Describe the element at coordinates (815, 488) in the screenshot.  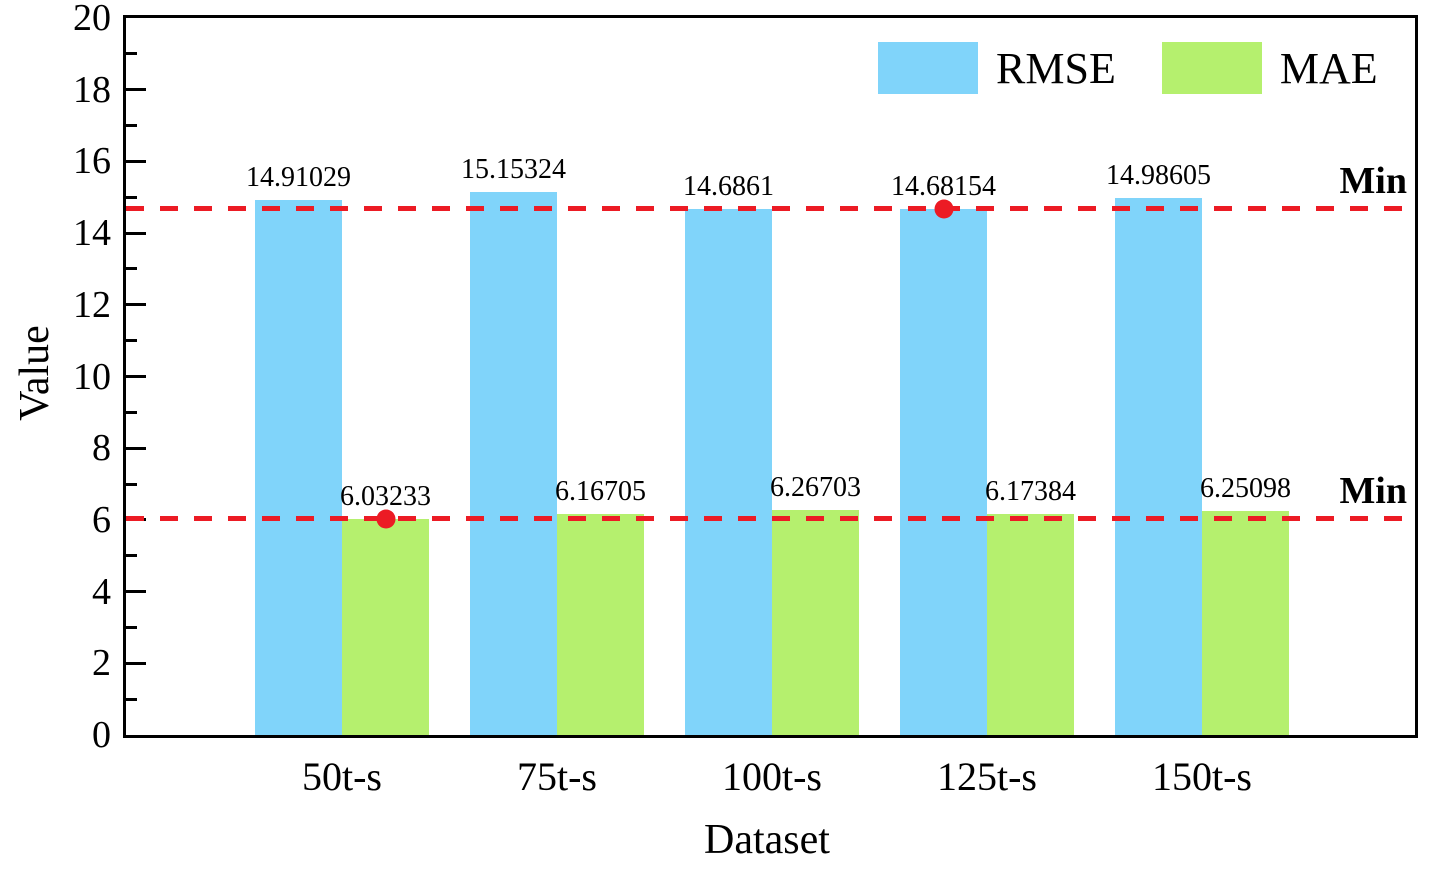
I see `bar-value-label: 6.26703` at that location.